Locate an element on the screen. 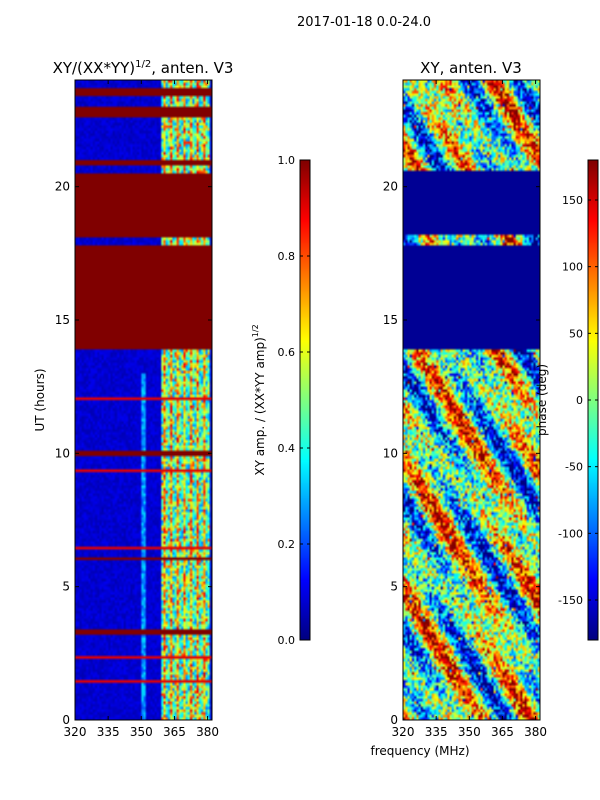  right-x-tick-label: 380 is located at coordinates (535, 732).